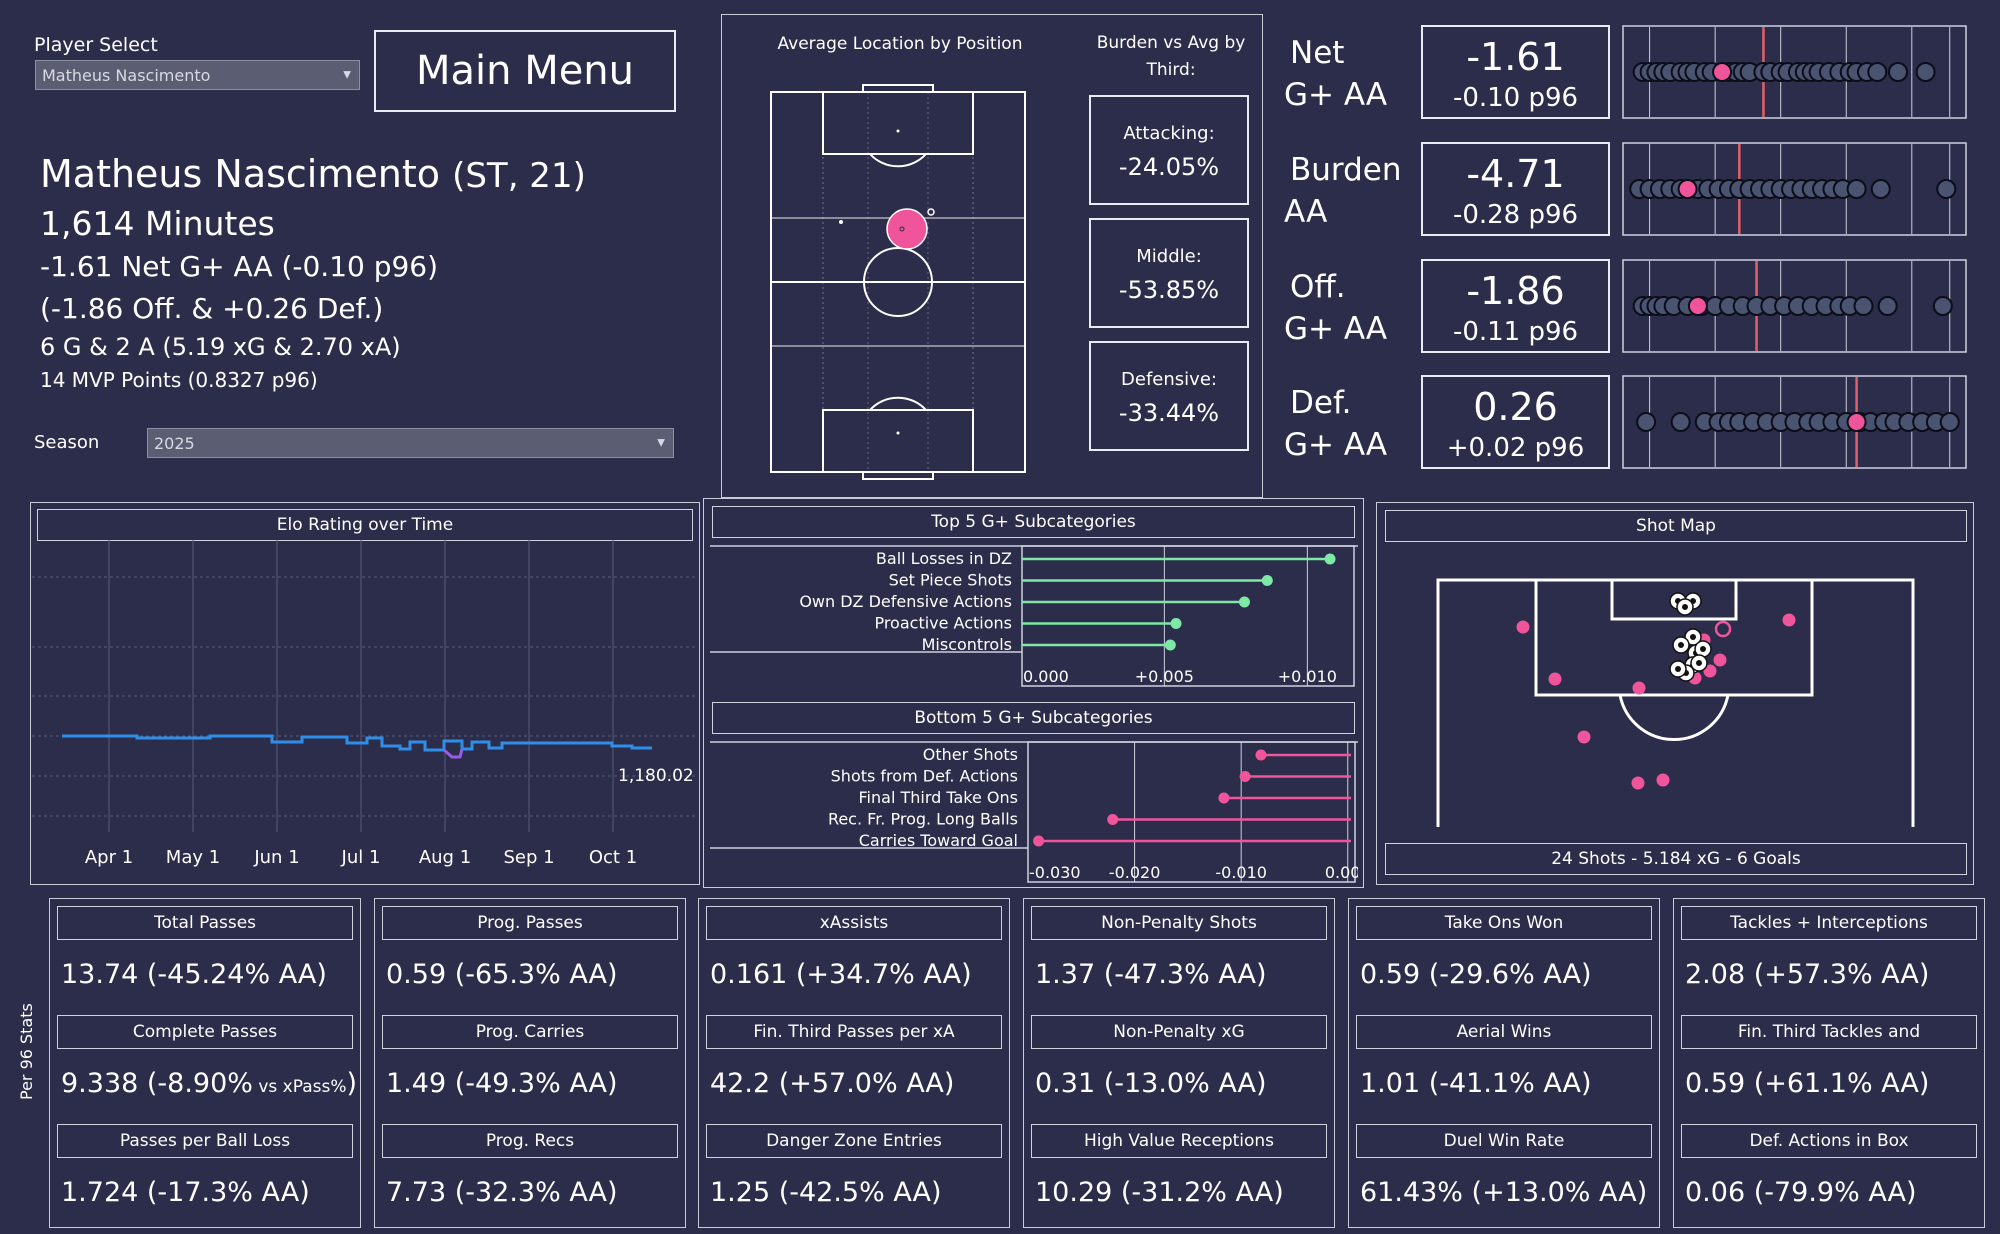  Describe the element at coordinates (967, 644) in the screenshot. I see `subcategory-label: Miscontrols` at that location.